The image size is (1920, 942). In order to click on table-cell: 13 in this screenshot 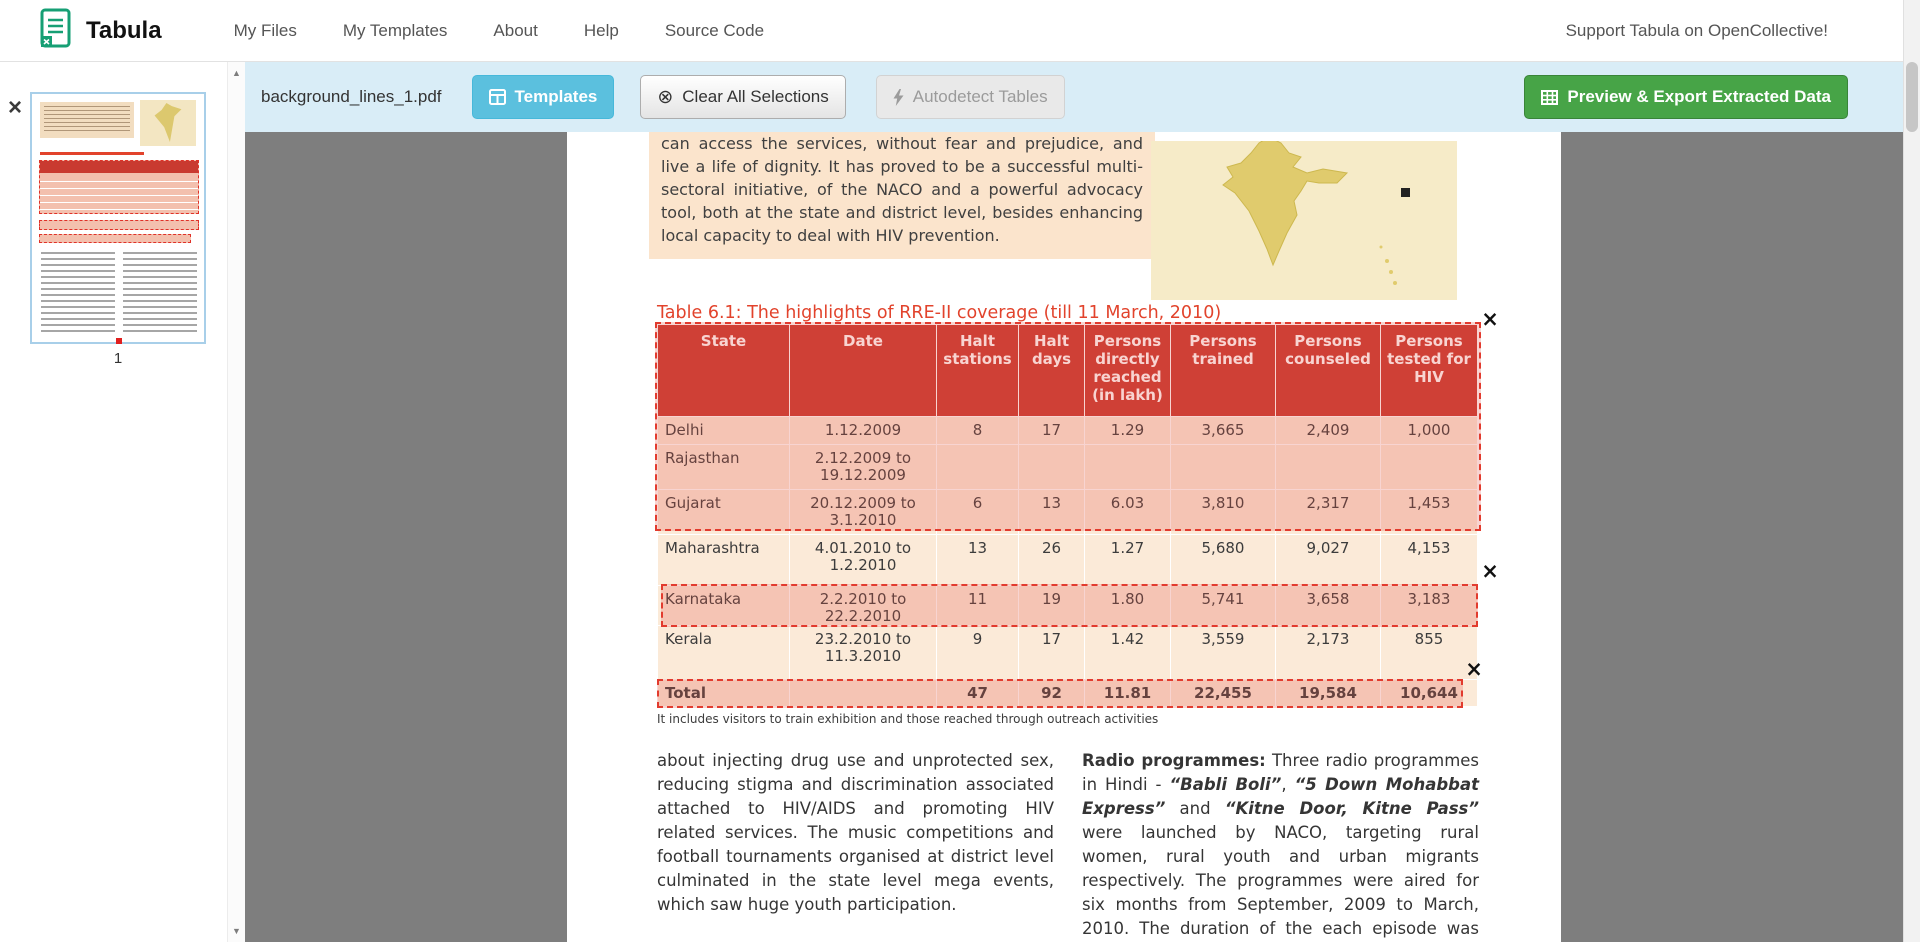, I will do `click(1051, 512)`.